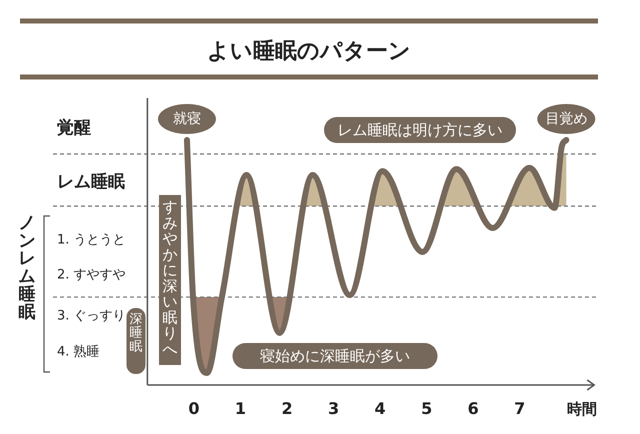  What do you see at coordinates (91, 316) in the screenshot?
I see `text: 3. ぐっすり` at bounding box center [91, 316].